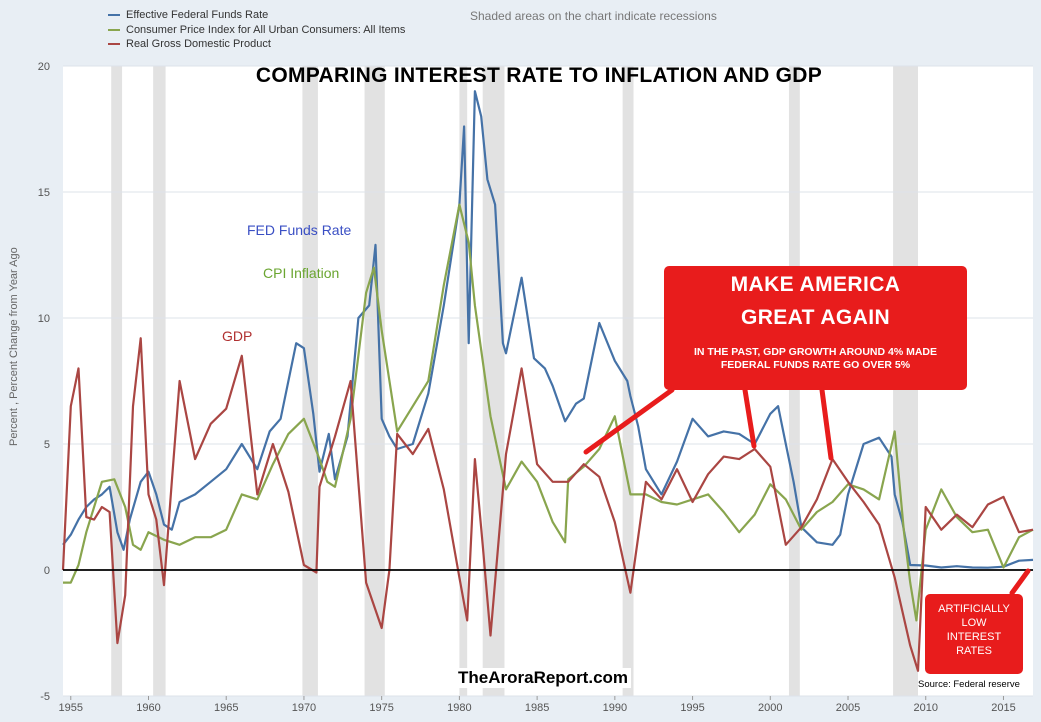 This screenshot has height=722, width=1041. What do you see at coordinates (974, 651) in the screenshot?
I see `low-rates-line: RATES` at bounding box center [974, 651].